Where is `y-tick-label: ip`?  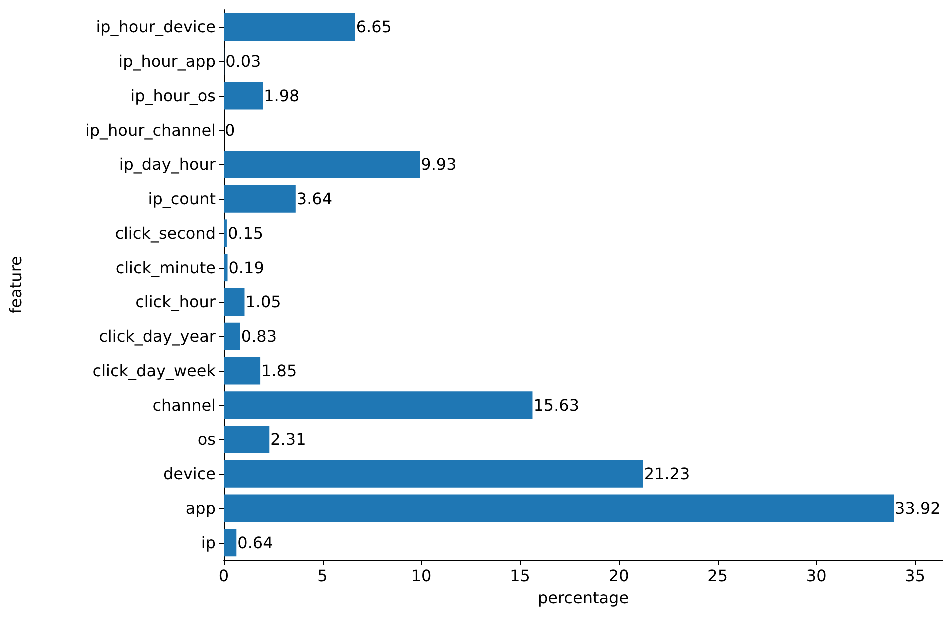
y-tick-label: ip is located at coordinates (208, 542).